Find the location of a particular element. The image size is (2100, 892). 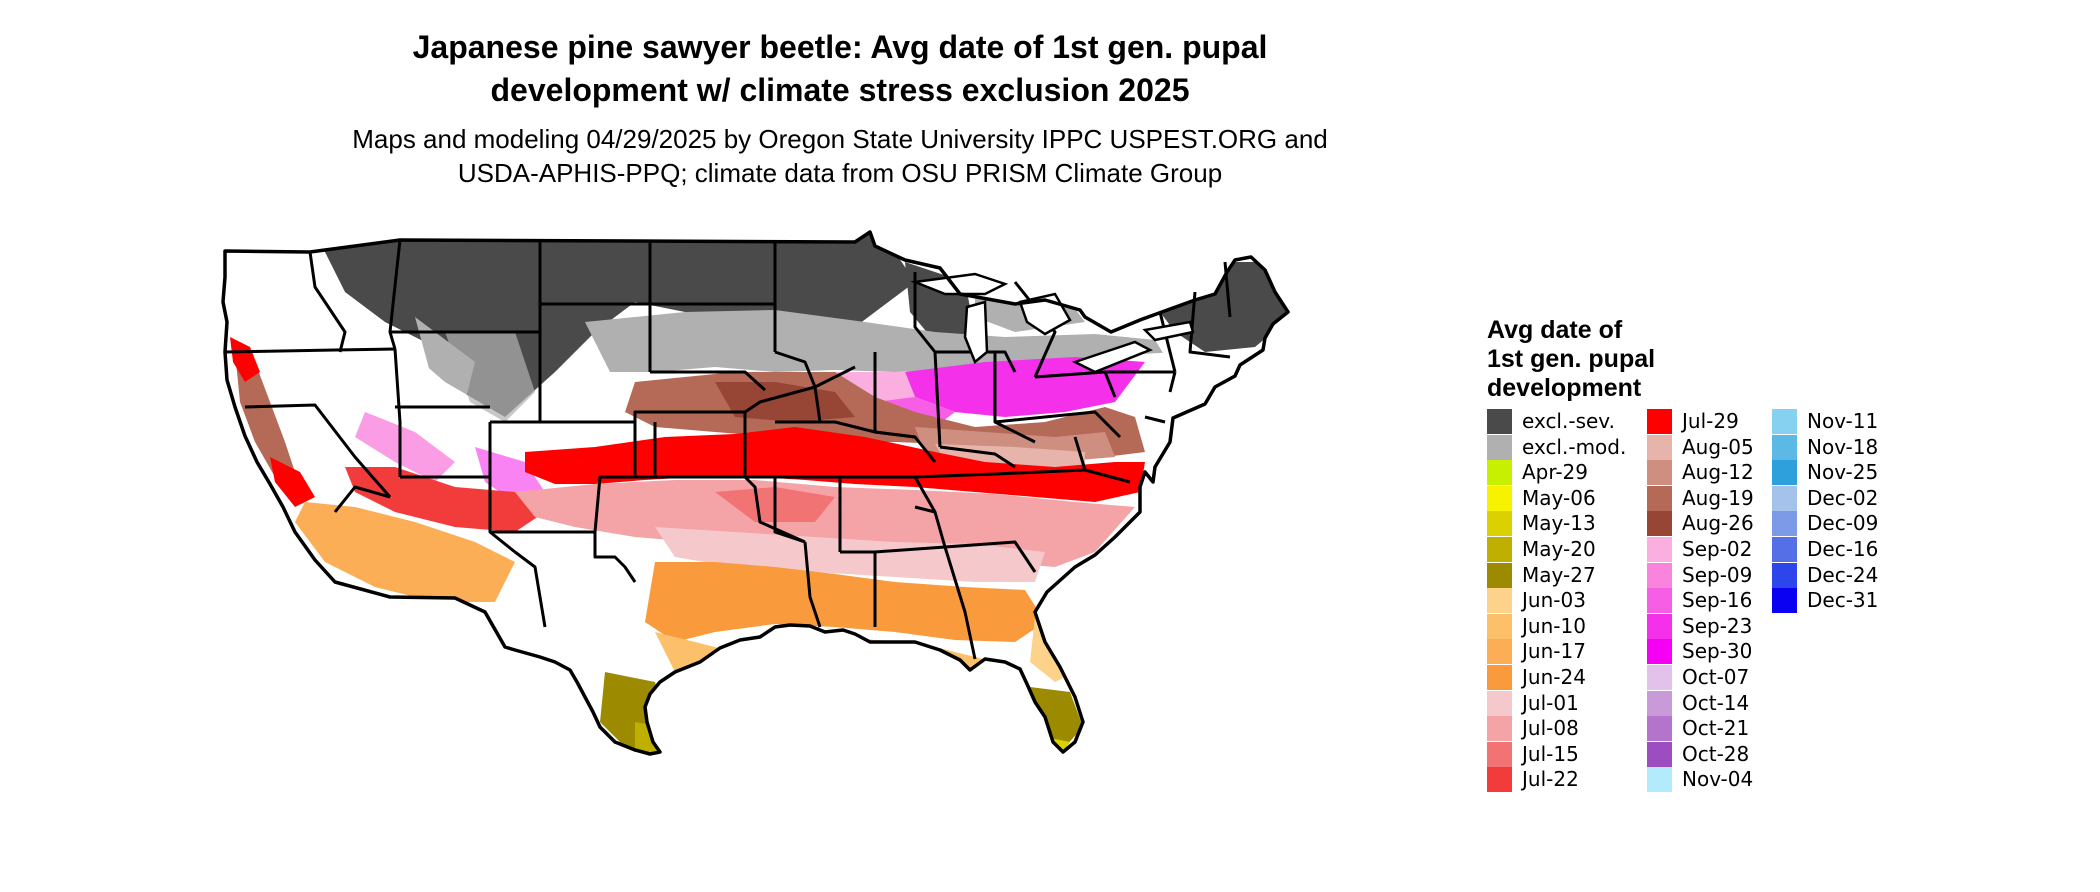

legend-title-line-2: 1st gen. pupal is located at coordinates (1571, 359).